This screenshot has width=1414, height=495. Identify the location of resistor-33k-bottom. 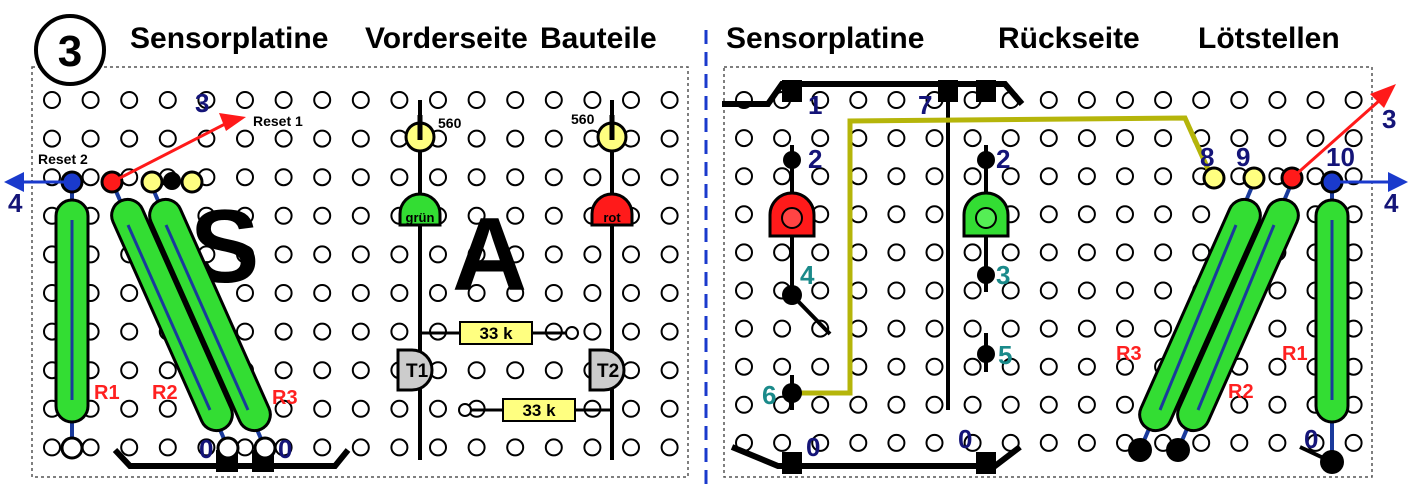
(539, 410).